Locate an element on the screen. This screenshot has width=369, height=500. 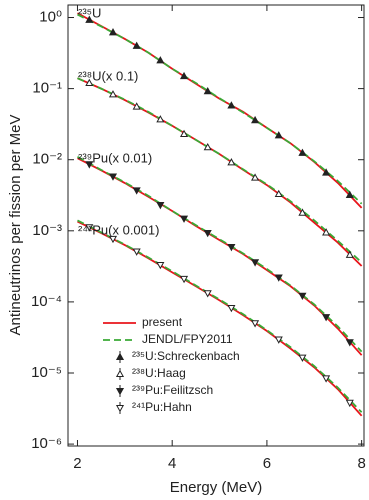
x-tick-label: 8 is located at coordinates (361, 463).